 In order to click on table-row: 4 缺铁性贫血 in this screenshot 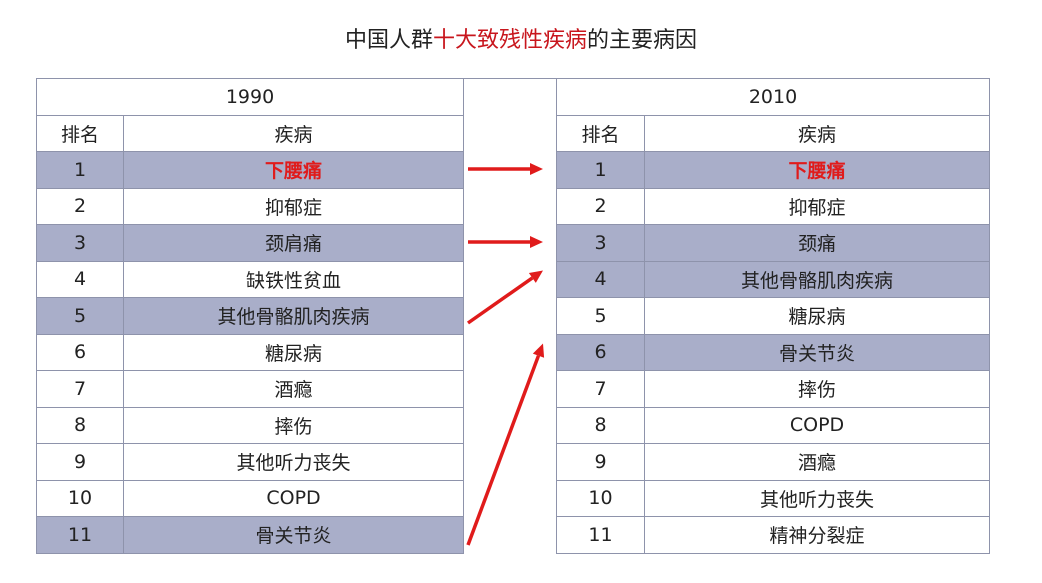, I will do `click(250, 279)`.